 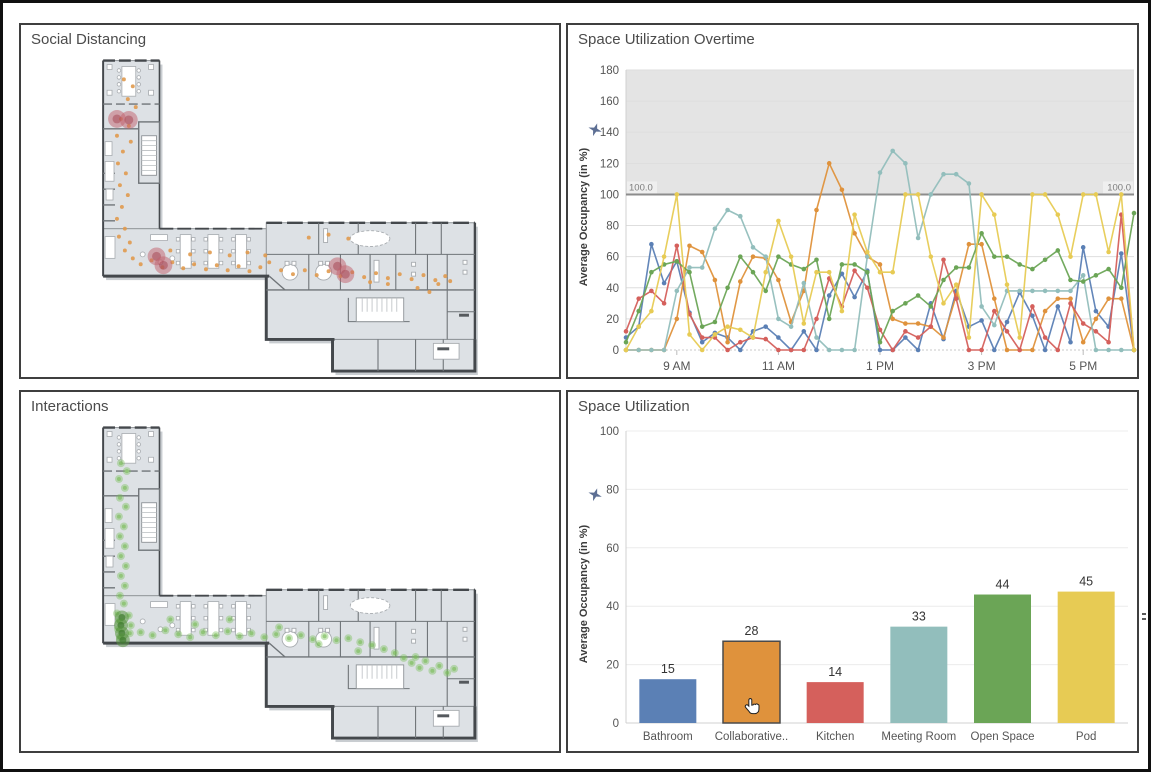 I want to click on series-kitchen, so click(x=880, y=282).